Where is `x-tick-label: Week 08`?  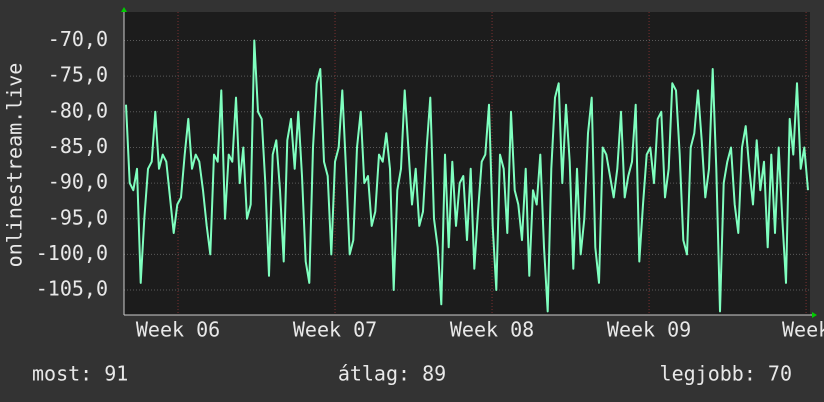 x-tick-label: Week 08 is located at coordinates (492, 330).